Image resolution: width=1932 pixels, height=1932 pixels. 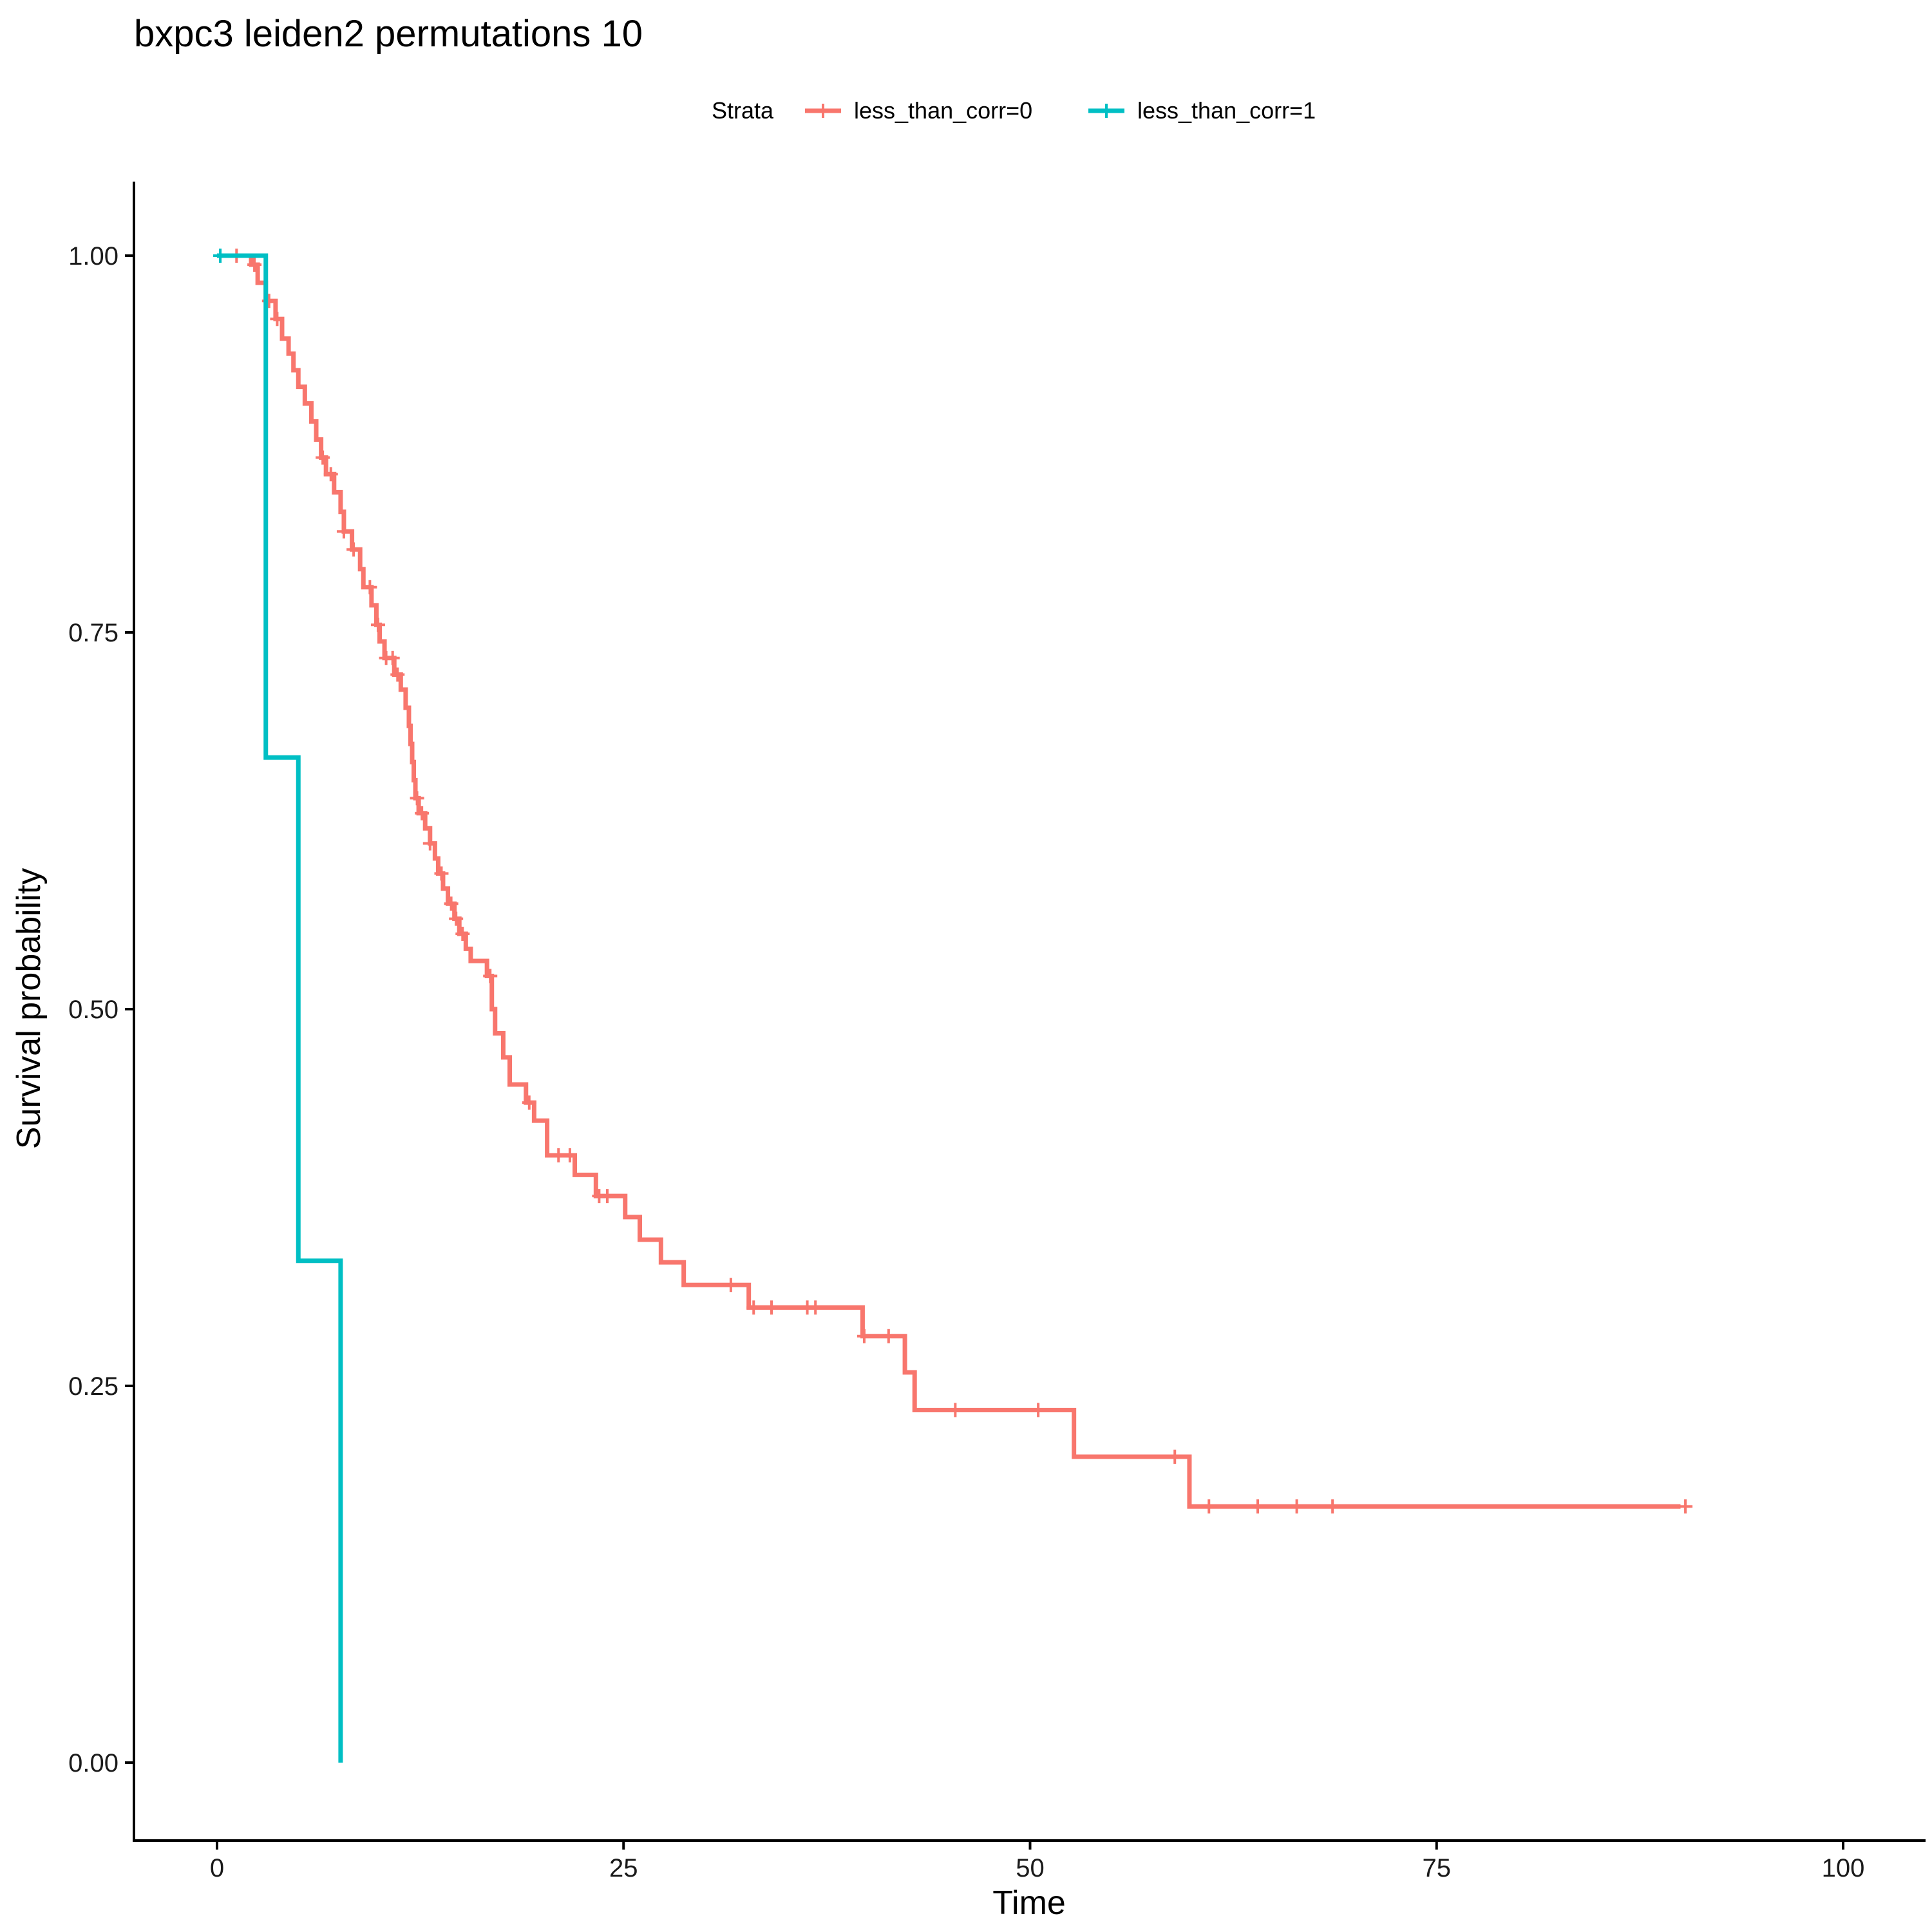 What do you see at coordinates (93, 256) in the screenshot?
I see `y-tick-label: 1.00` at bounding box center [93, 256].